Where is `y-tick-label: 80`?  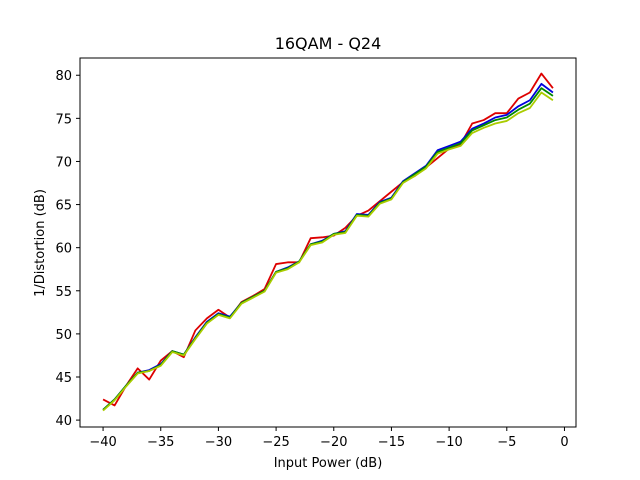 y-tick-label: 80 is located at coordinates (63, 76).